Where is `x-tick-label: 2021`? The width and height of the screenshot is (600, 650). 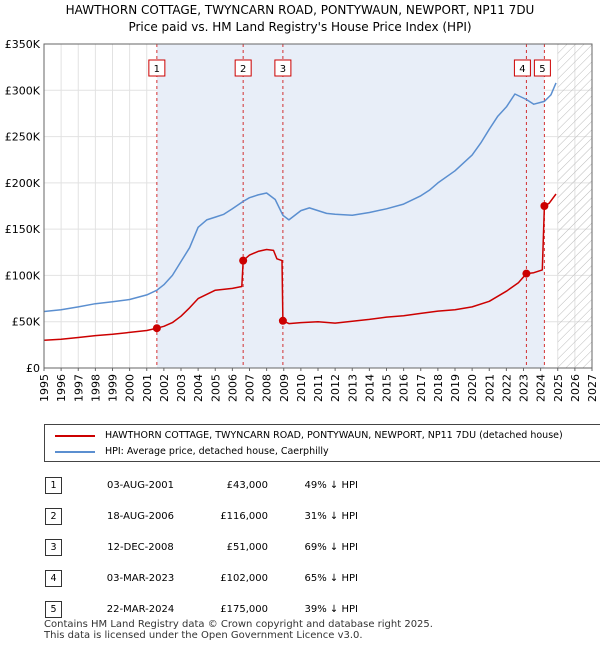 x-tick-label: 2021 is located at coordinates (489, 388).